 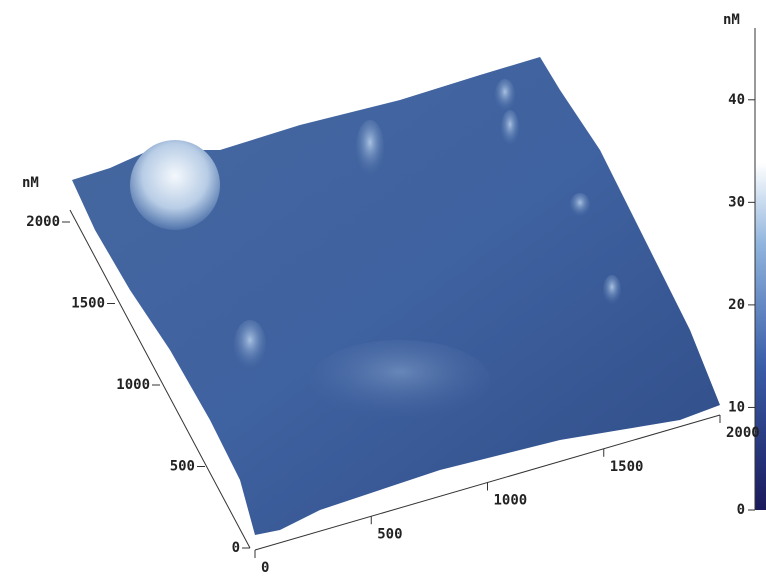 What do you see at coordinates (389, 534) in the screenshot?
I see `bottom-tick-label: 500` at bounding box center [389, 534].